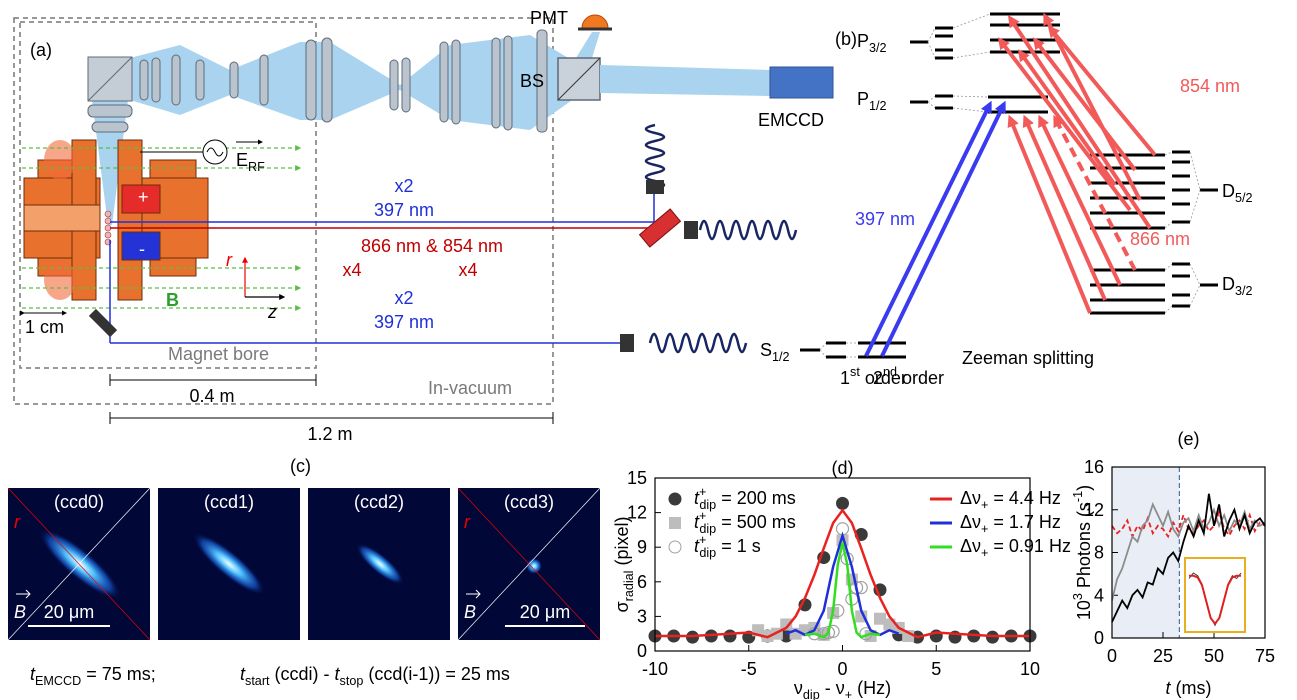 The image size is (1297, 700). I want to click on level-label: P3/2, so click(872, 43).